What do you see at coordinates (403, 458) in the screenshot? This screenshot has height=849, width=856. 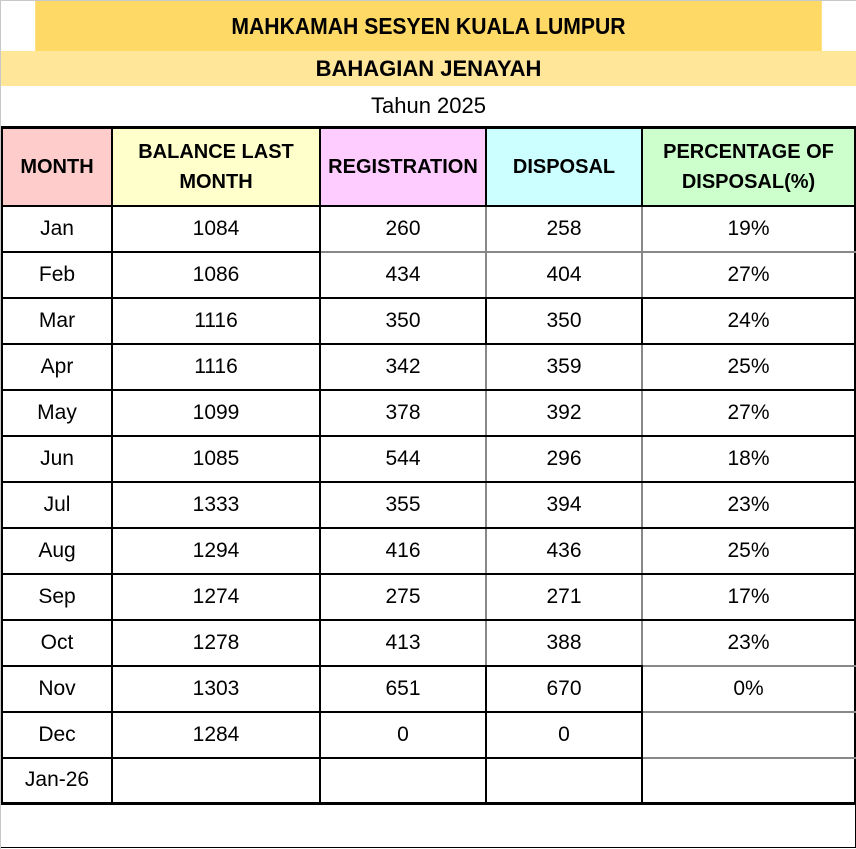 I see `cell-registration: 544` at bounding box center [403, 458].